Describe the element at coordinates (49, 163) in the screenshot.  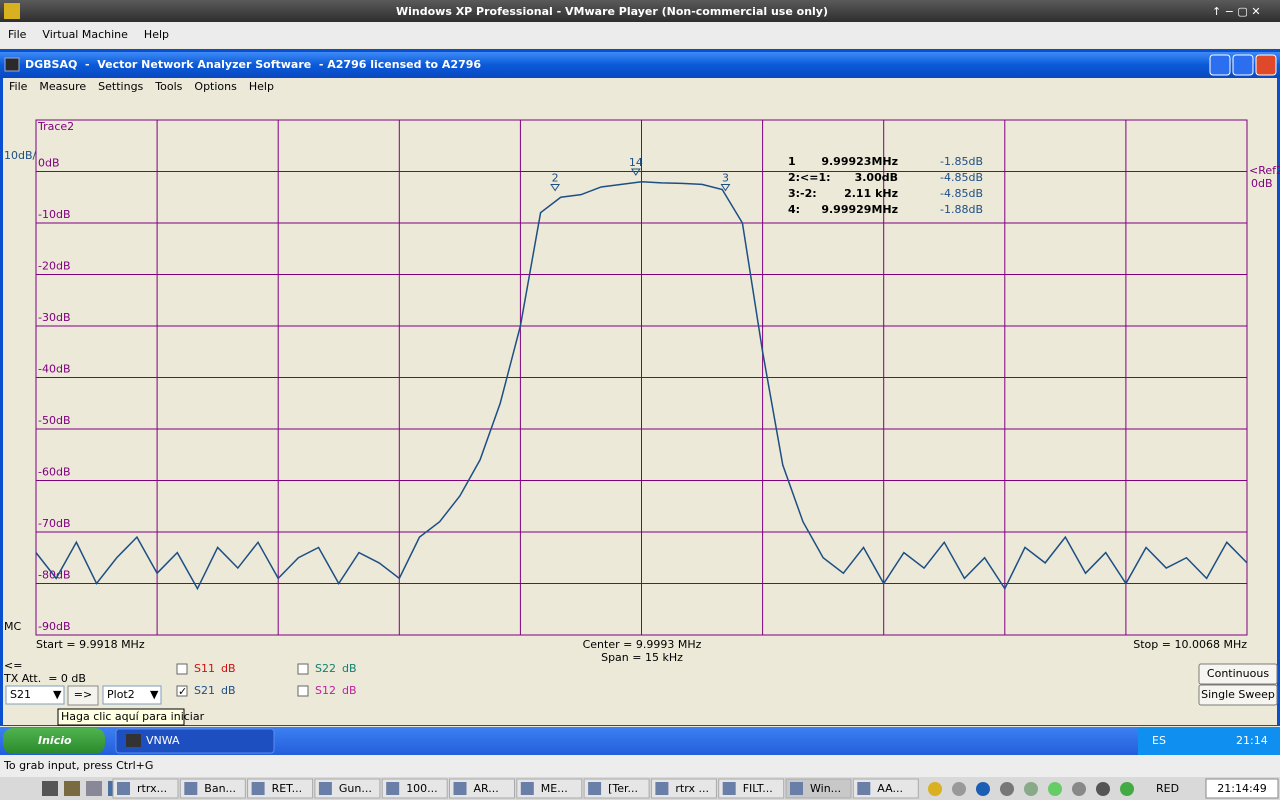
I see `y-tick-label: 0dB` at that location.